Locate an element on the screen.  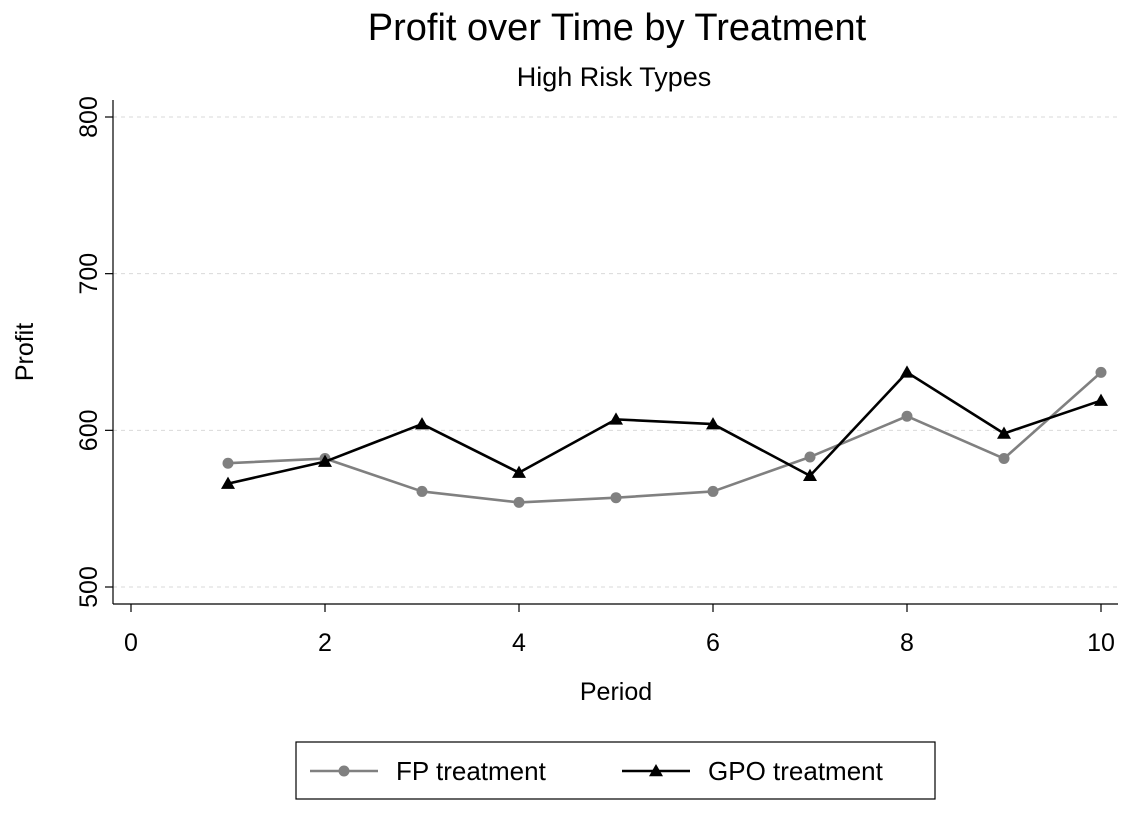
y-tick-label: 600 is located at coordinates (89, 430).